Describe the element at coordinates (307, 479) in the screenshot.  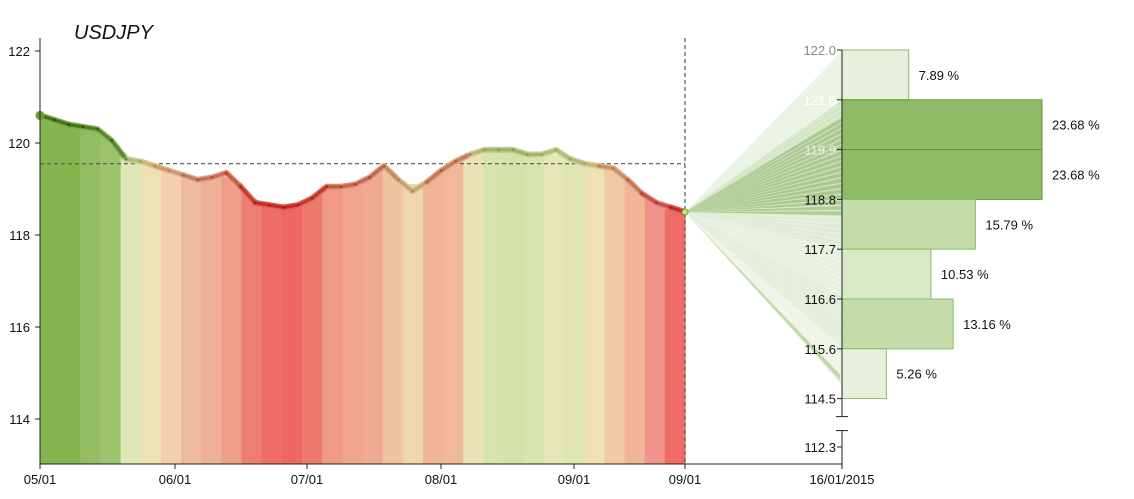
I see `x-tick-label: 07/01` at that location.